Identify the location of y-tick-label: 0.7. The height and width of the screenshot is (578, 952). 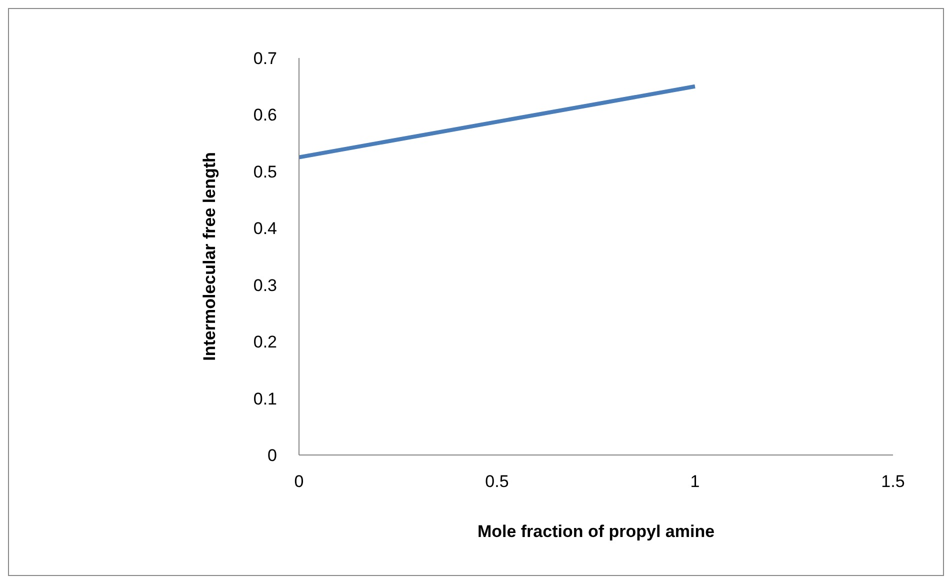
(265, 58).